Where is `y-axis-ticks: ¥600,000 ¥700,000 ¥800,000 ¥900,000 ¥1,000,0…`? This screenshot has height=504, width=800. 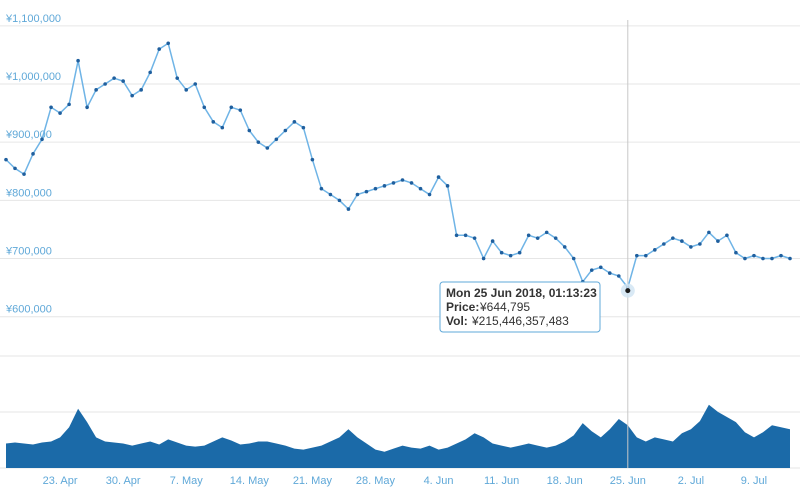 y-axis-ticks: ¥600,000 ¥700,000 ¥800,000 ¥900,000 ¥1,000,0… is located at coordinates (33, 164).